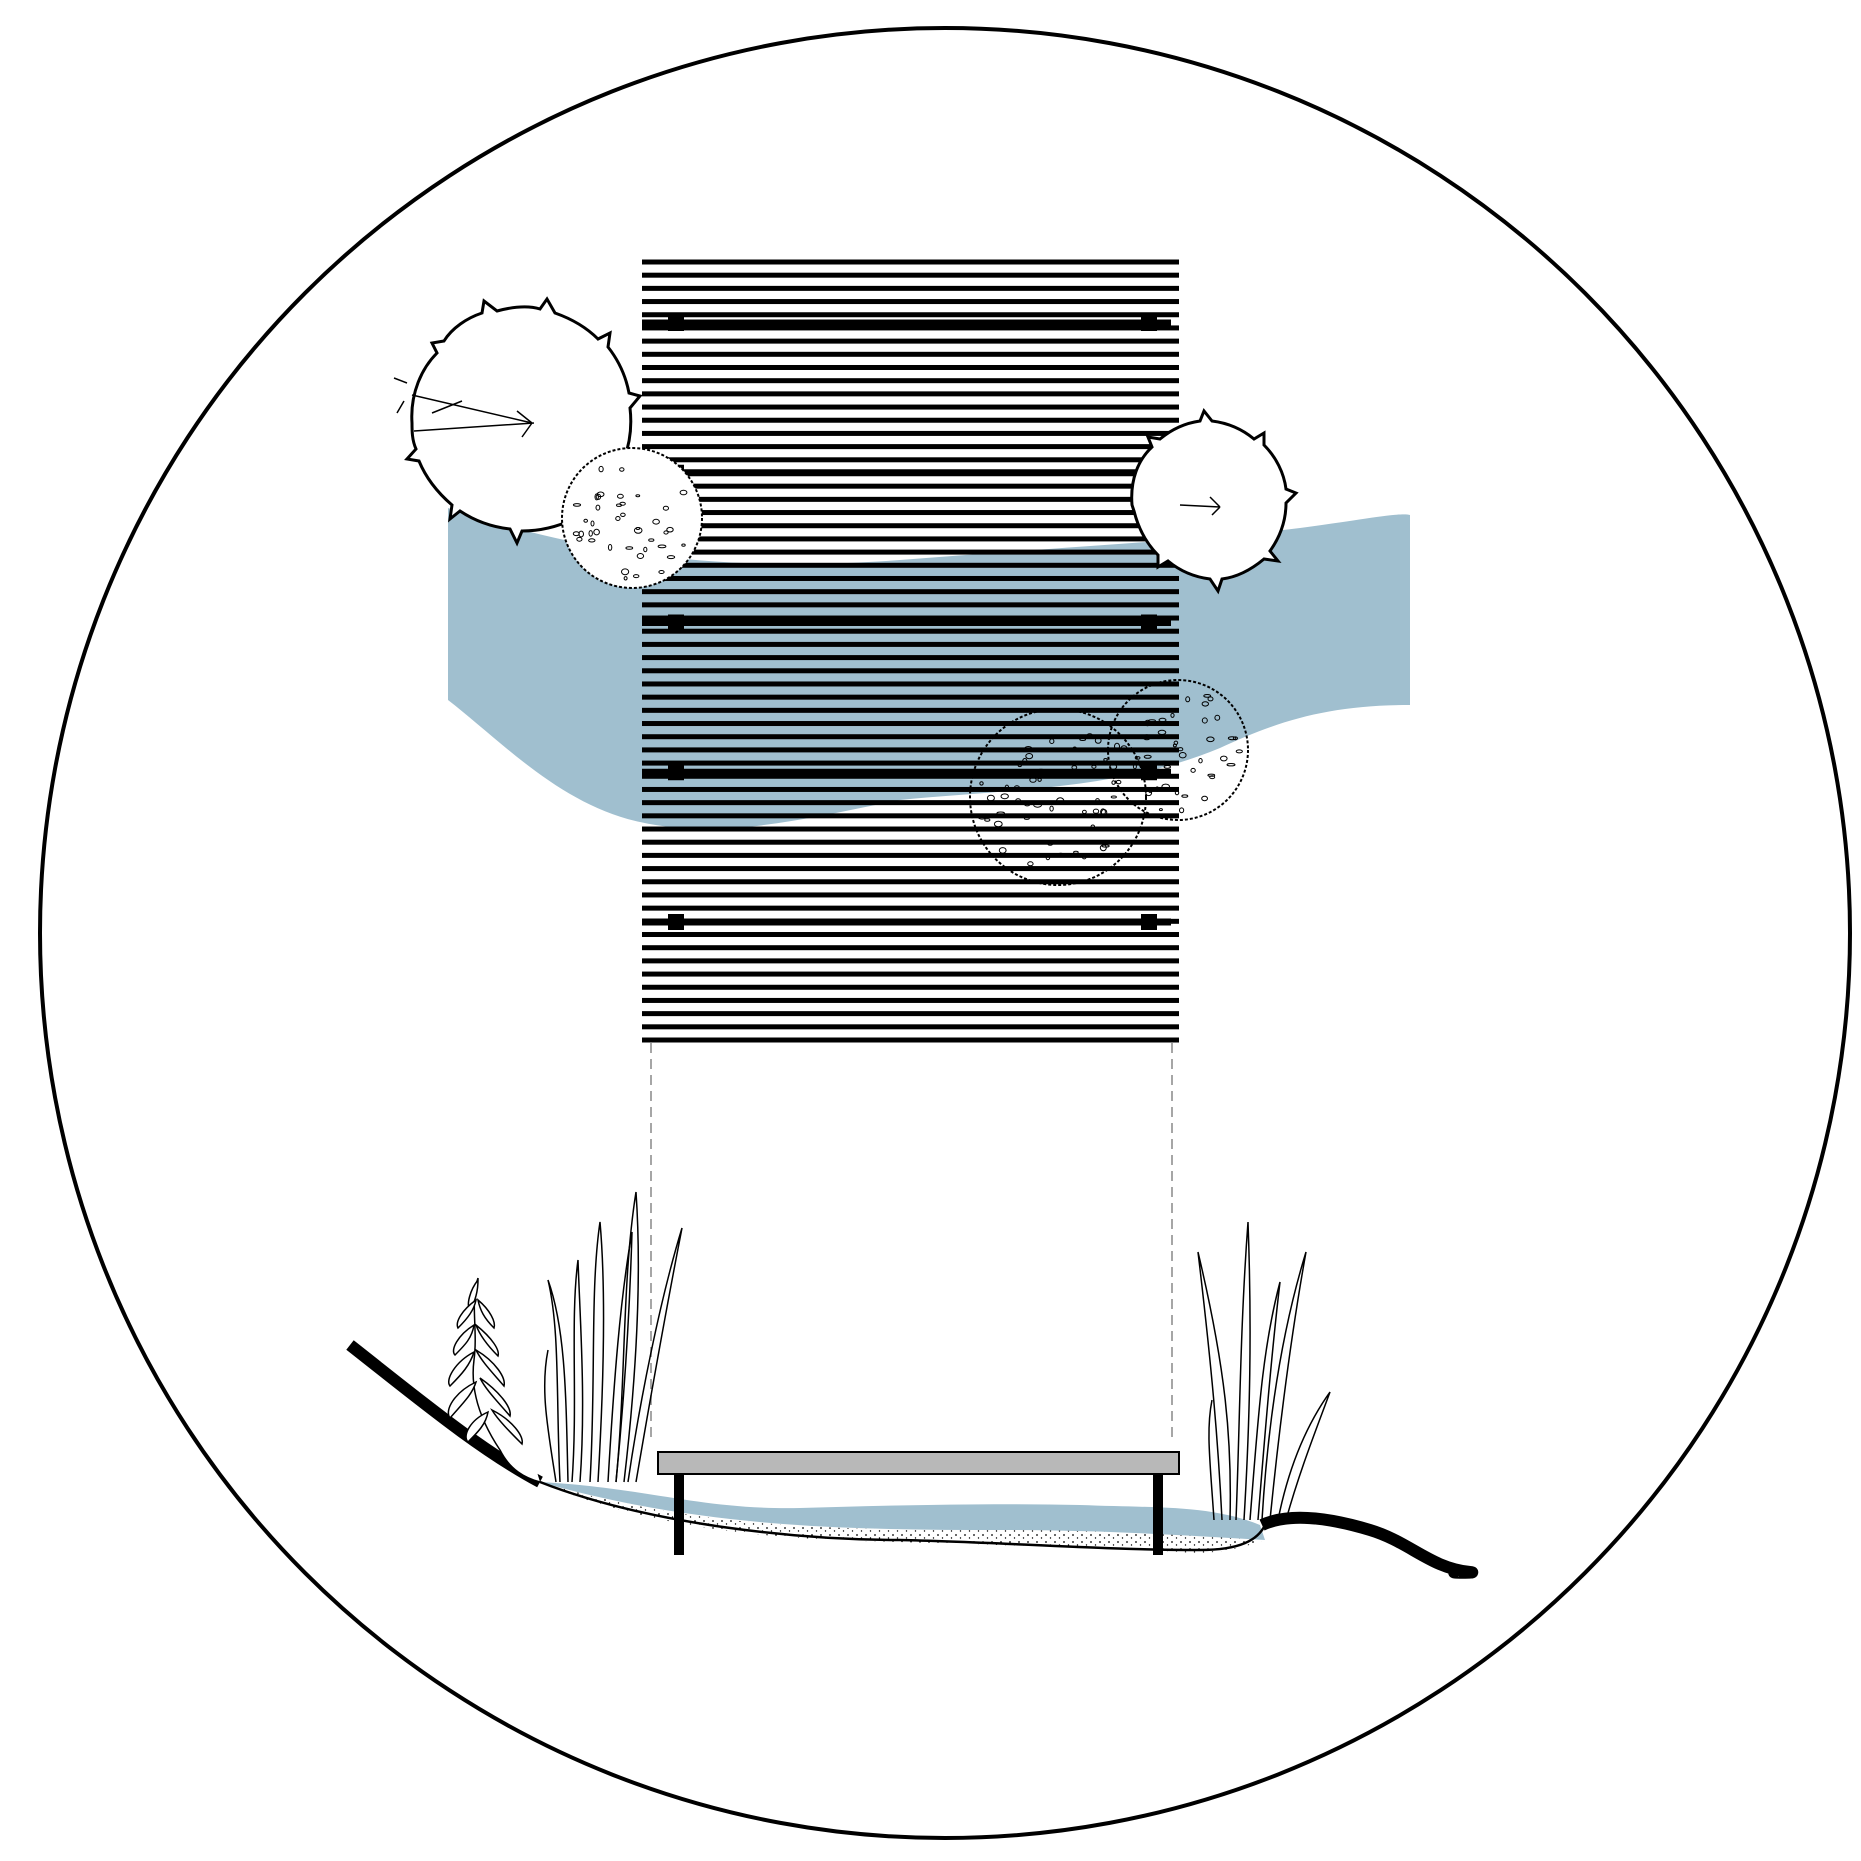 The width and height of the screenshot is (1861, 1861). I want to click on deck-section, so click(918, 1463).